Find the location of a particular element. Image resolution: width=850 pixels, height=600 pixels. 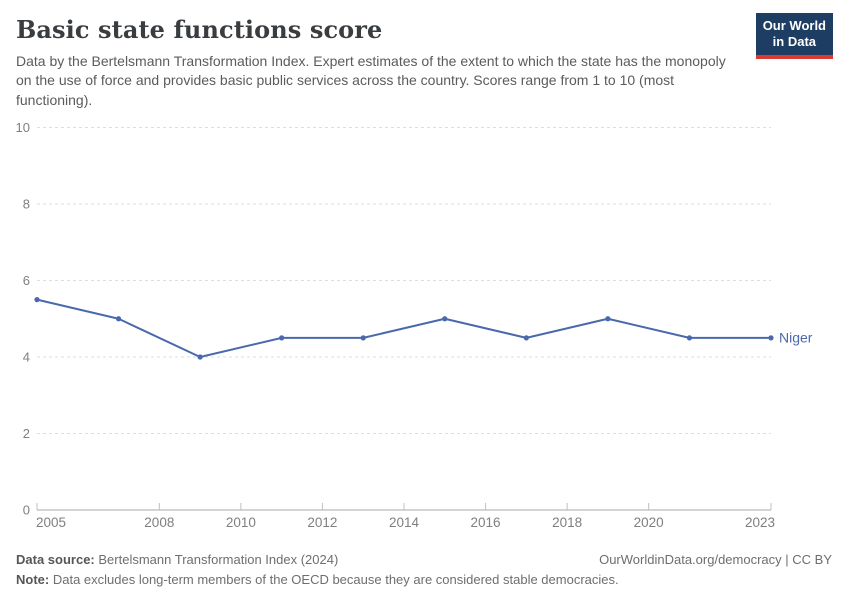

y-axis-tick-label: 8 is located at coordinates (26, 204).